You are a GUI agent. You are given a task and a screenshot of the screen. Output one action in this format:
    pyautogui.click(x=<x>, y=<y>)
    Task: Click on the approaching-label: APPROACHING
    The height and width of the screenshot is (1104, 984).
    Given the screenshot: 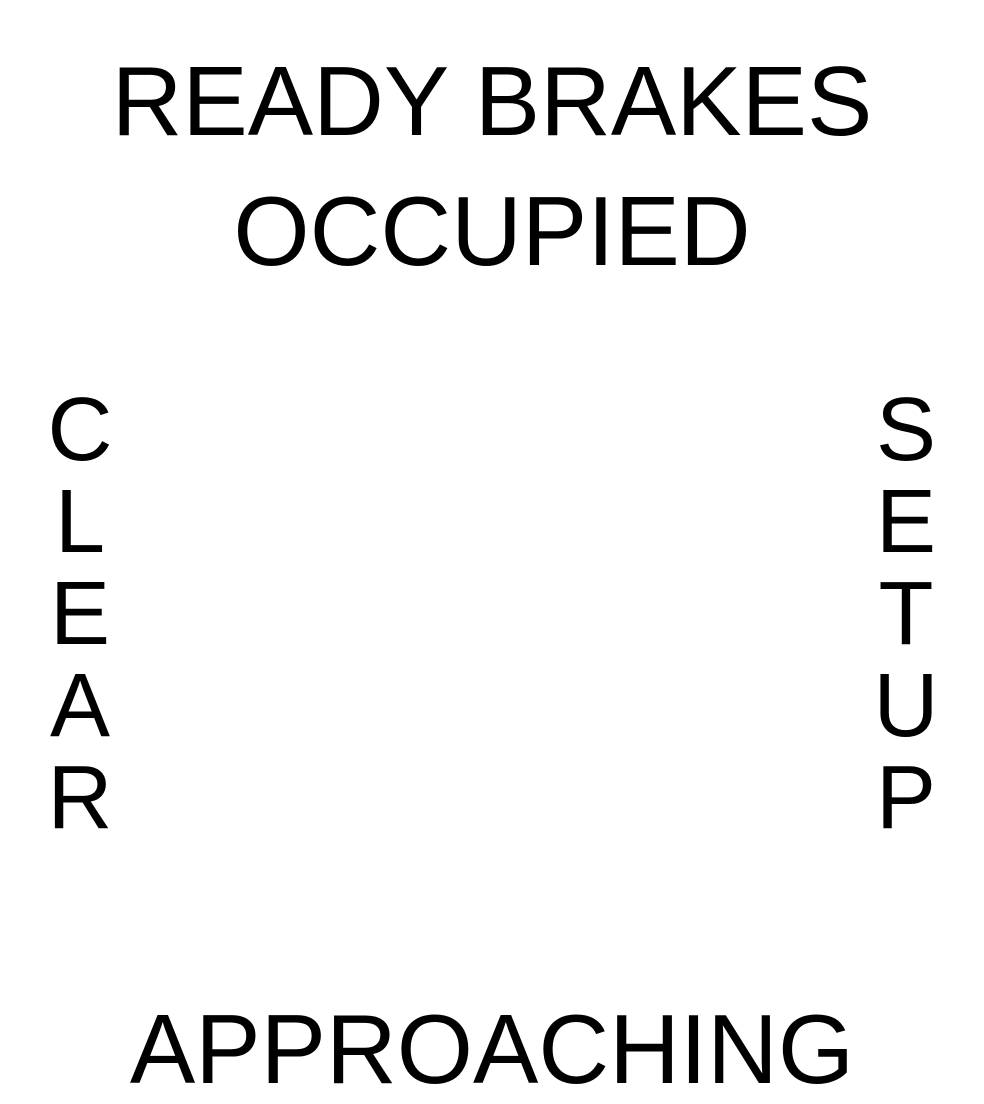 What is the action you would take?
    pyautogui.click(x=492, y=1049)
    